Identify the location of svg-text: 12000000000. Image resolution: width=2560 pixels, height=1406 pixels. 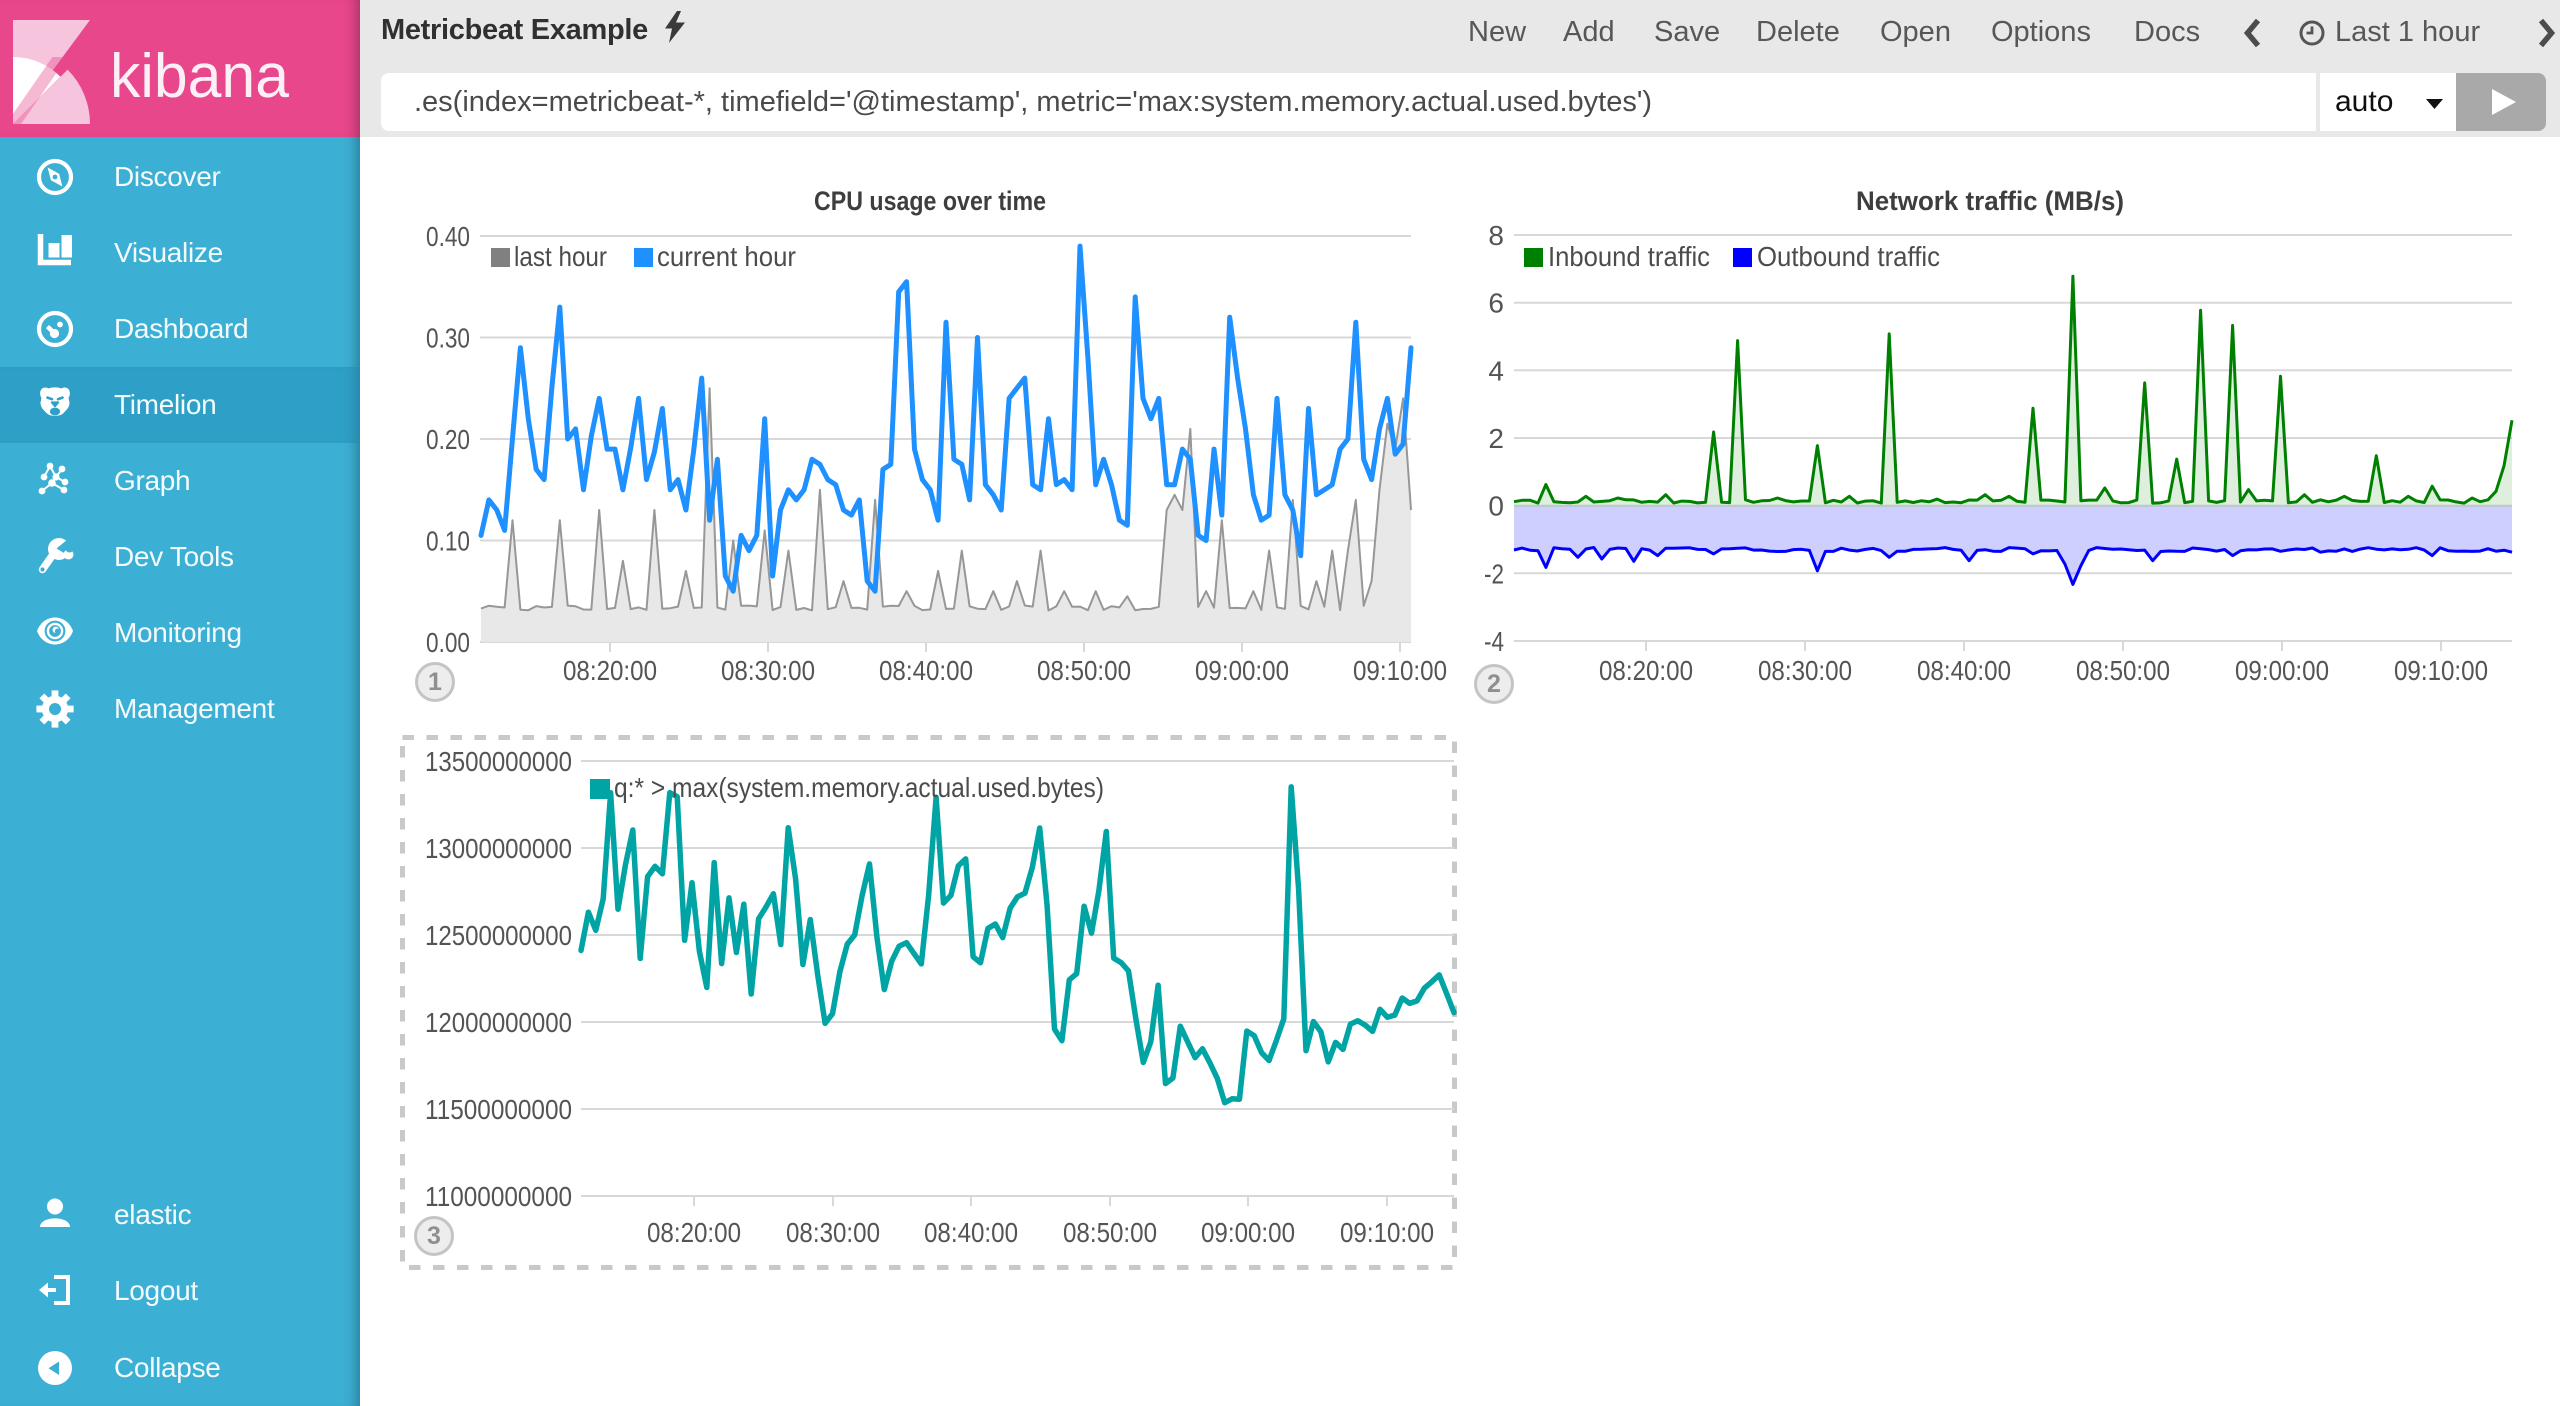
(498, 1022).